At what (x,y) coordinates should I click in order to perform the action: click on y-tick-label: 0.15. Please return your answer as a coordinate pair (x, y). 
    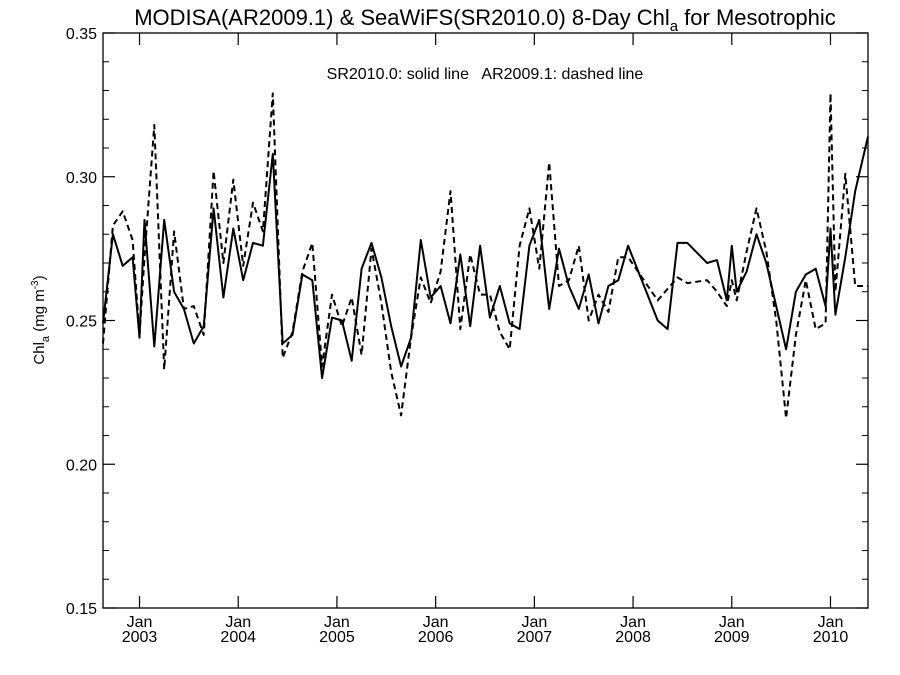
    Looking at the image, I should click on (81, 609).